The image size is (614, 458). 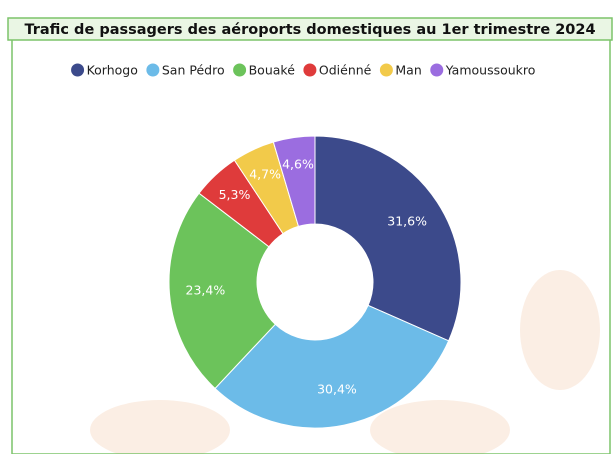 I want to click on legend-label: Odiénné, so click(x=345, y=70).